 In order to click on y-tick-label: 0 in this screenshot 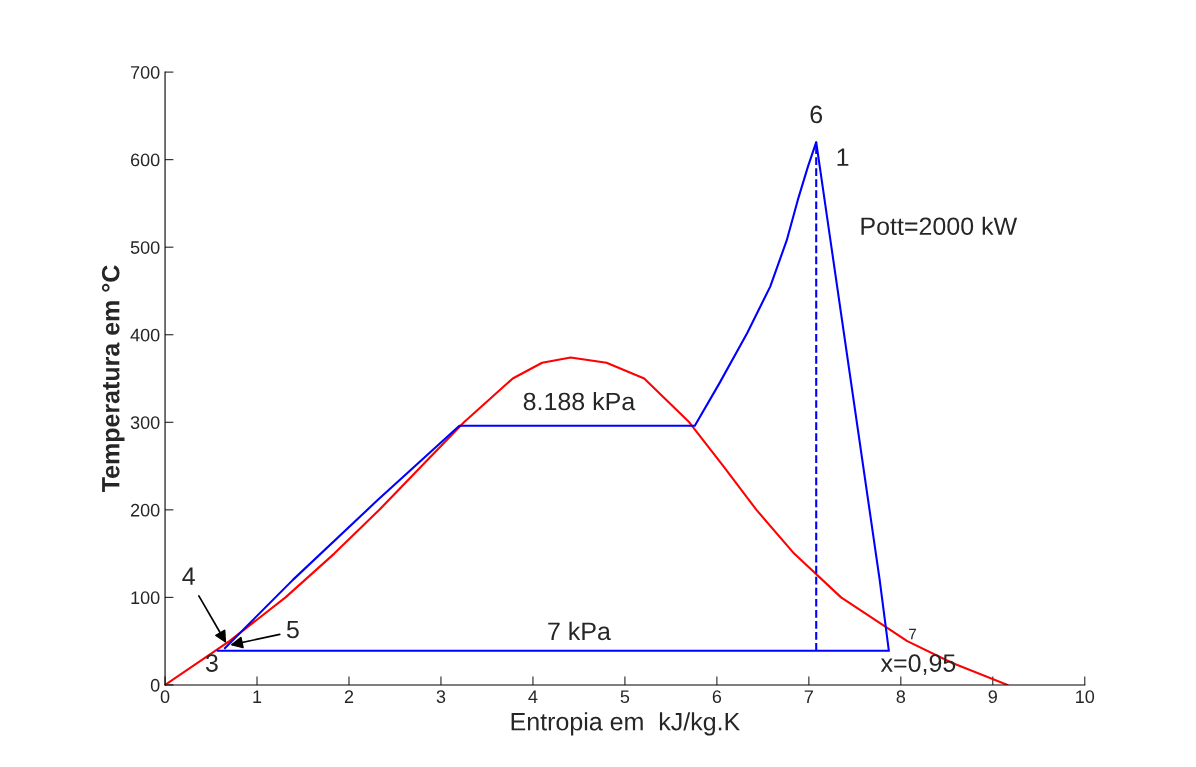, I will do `click(155, 685)`.